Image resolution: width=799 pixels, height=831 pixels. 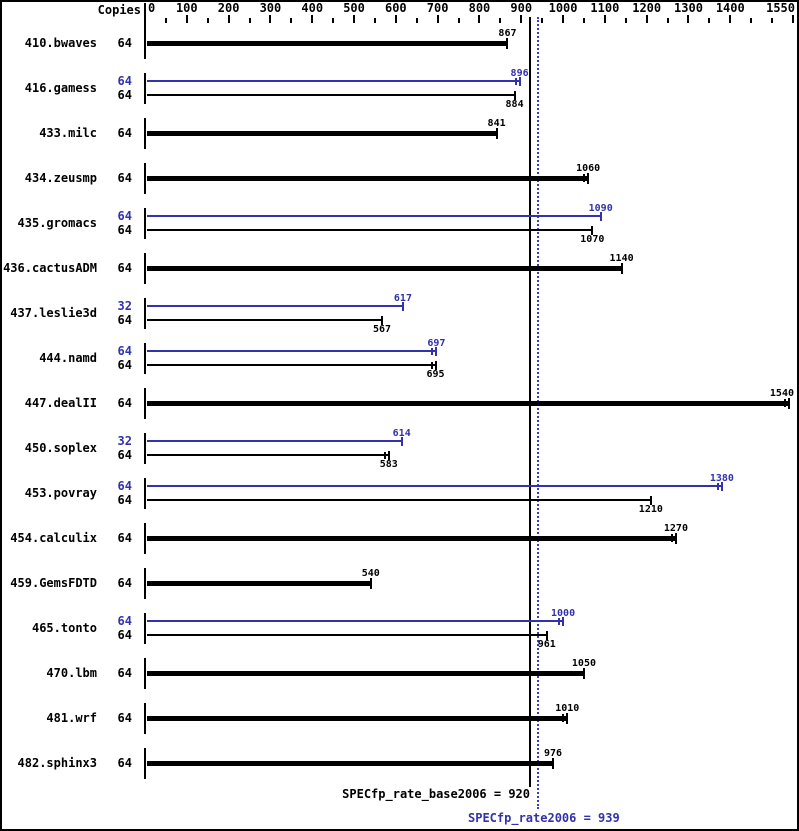 I want to click on axis-tick-label: 1100, so click(x=605, y=8).